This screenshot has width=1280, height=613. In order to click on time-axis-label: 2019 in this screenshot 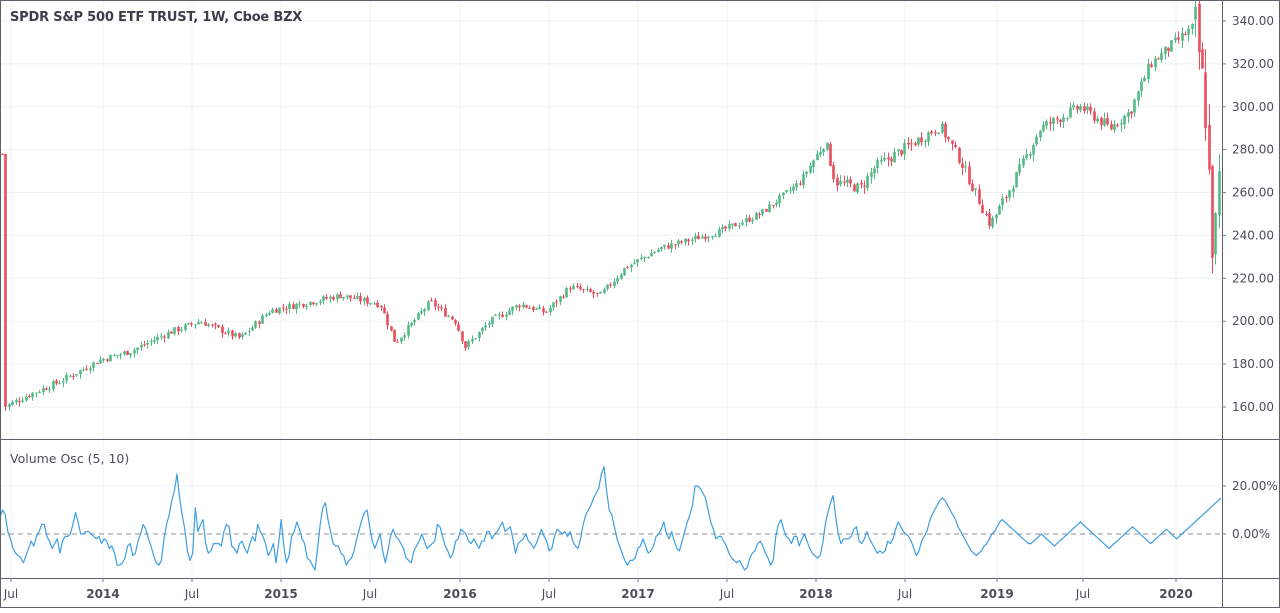, I will do `click(996, 594)`.